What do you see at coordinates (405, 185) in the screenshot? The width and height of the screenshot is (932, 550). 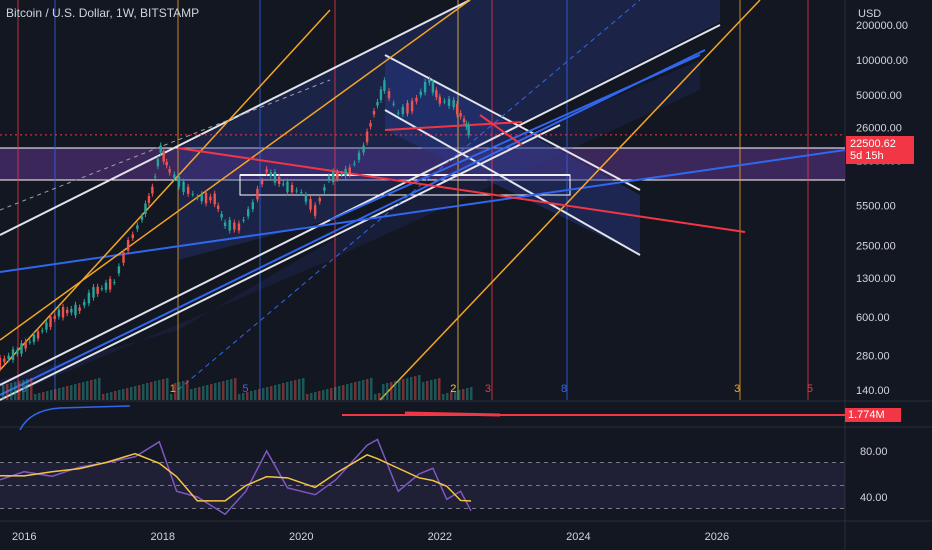 I see `consolidation-box` at bounding box center [405, 185].